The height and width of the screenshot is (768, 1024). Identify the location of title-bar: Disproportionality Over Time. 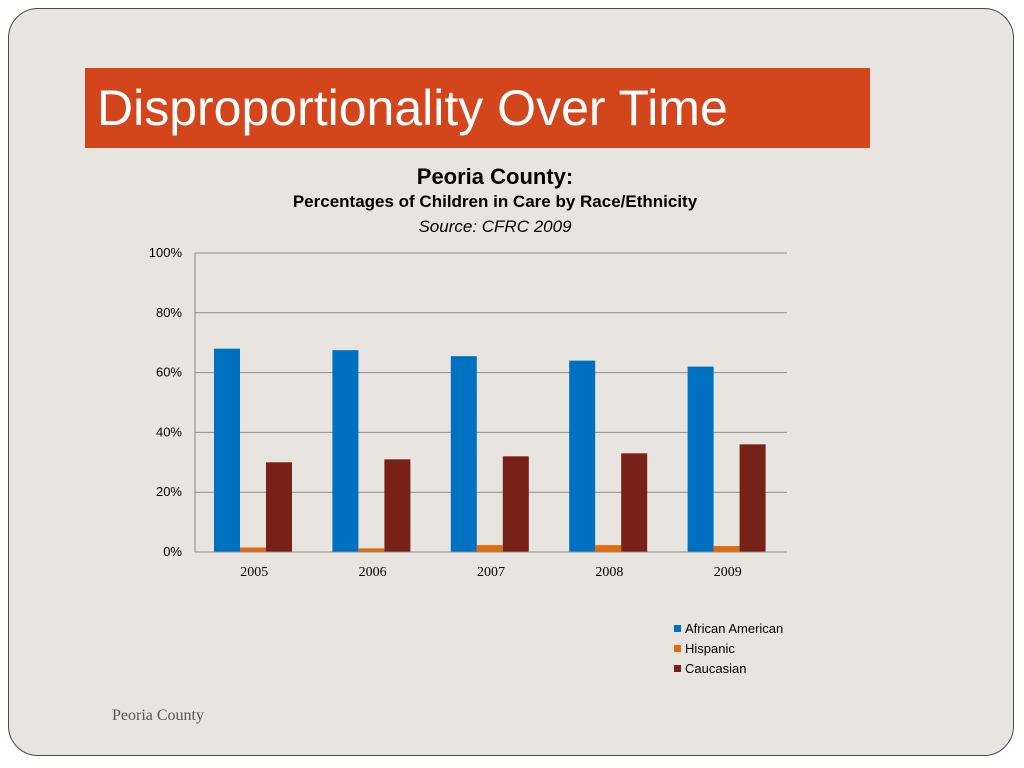
(477, 108).